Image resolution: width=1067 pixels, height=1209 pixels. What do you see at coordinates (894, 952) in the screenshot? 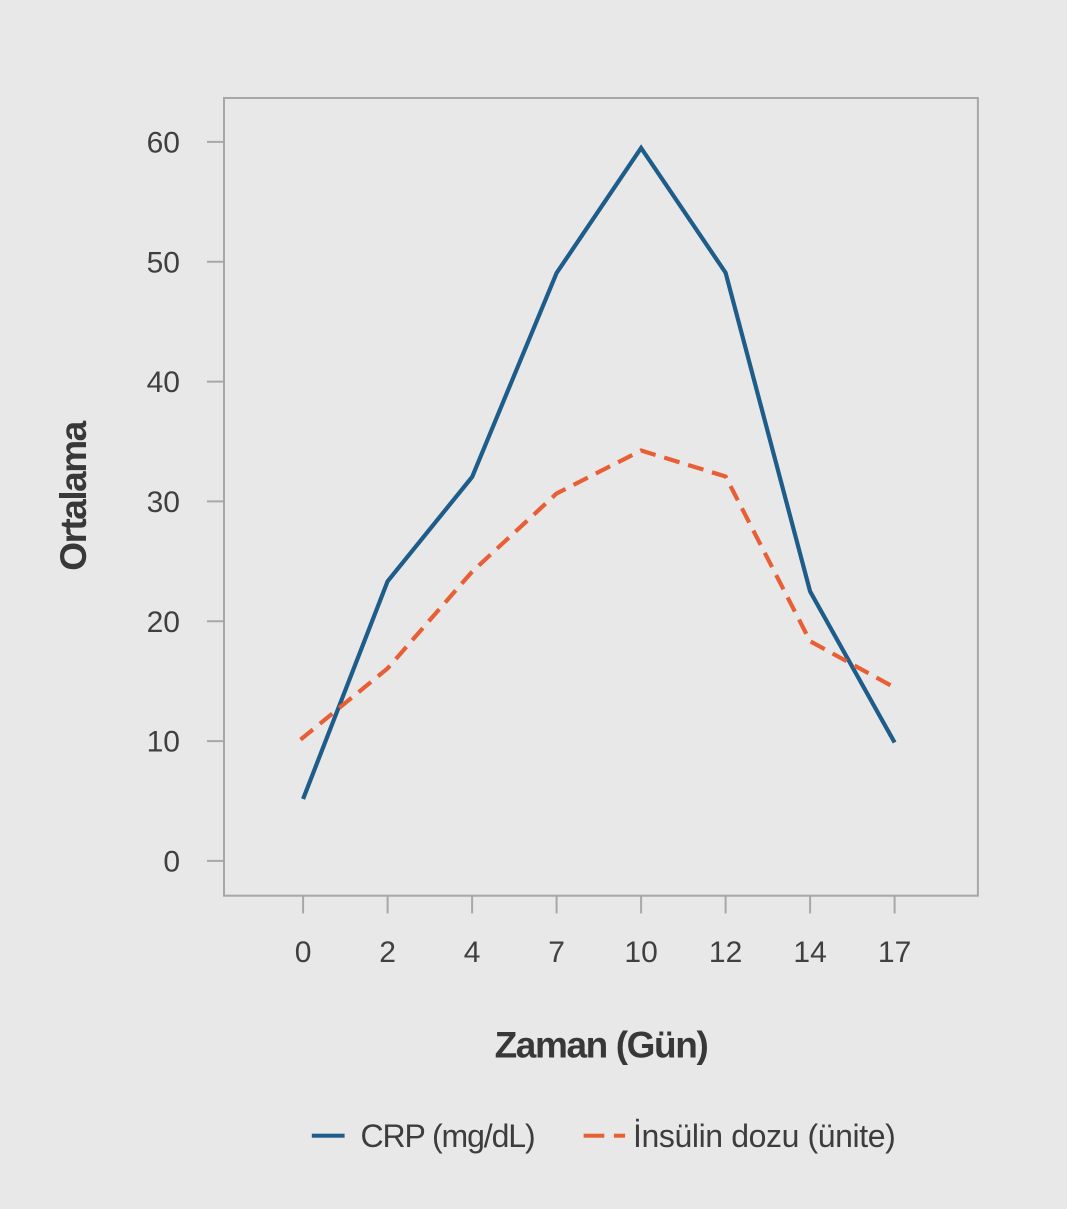
I see `svg-text: 17` at bounding box center [894, 952].